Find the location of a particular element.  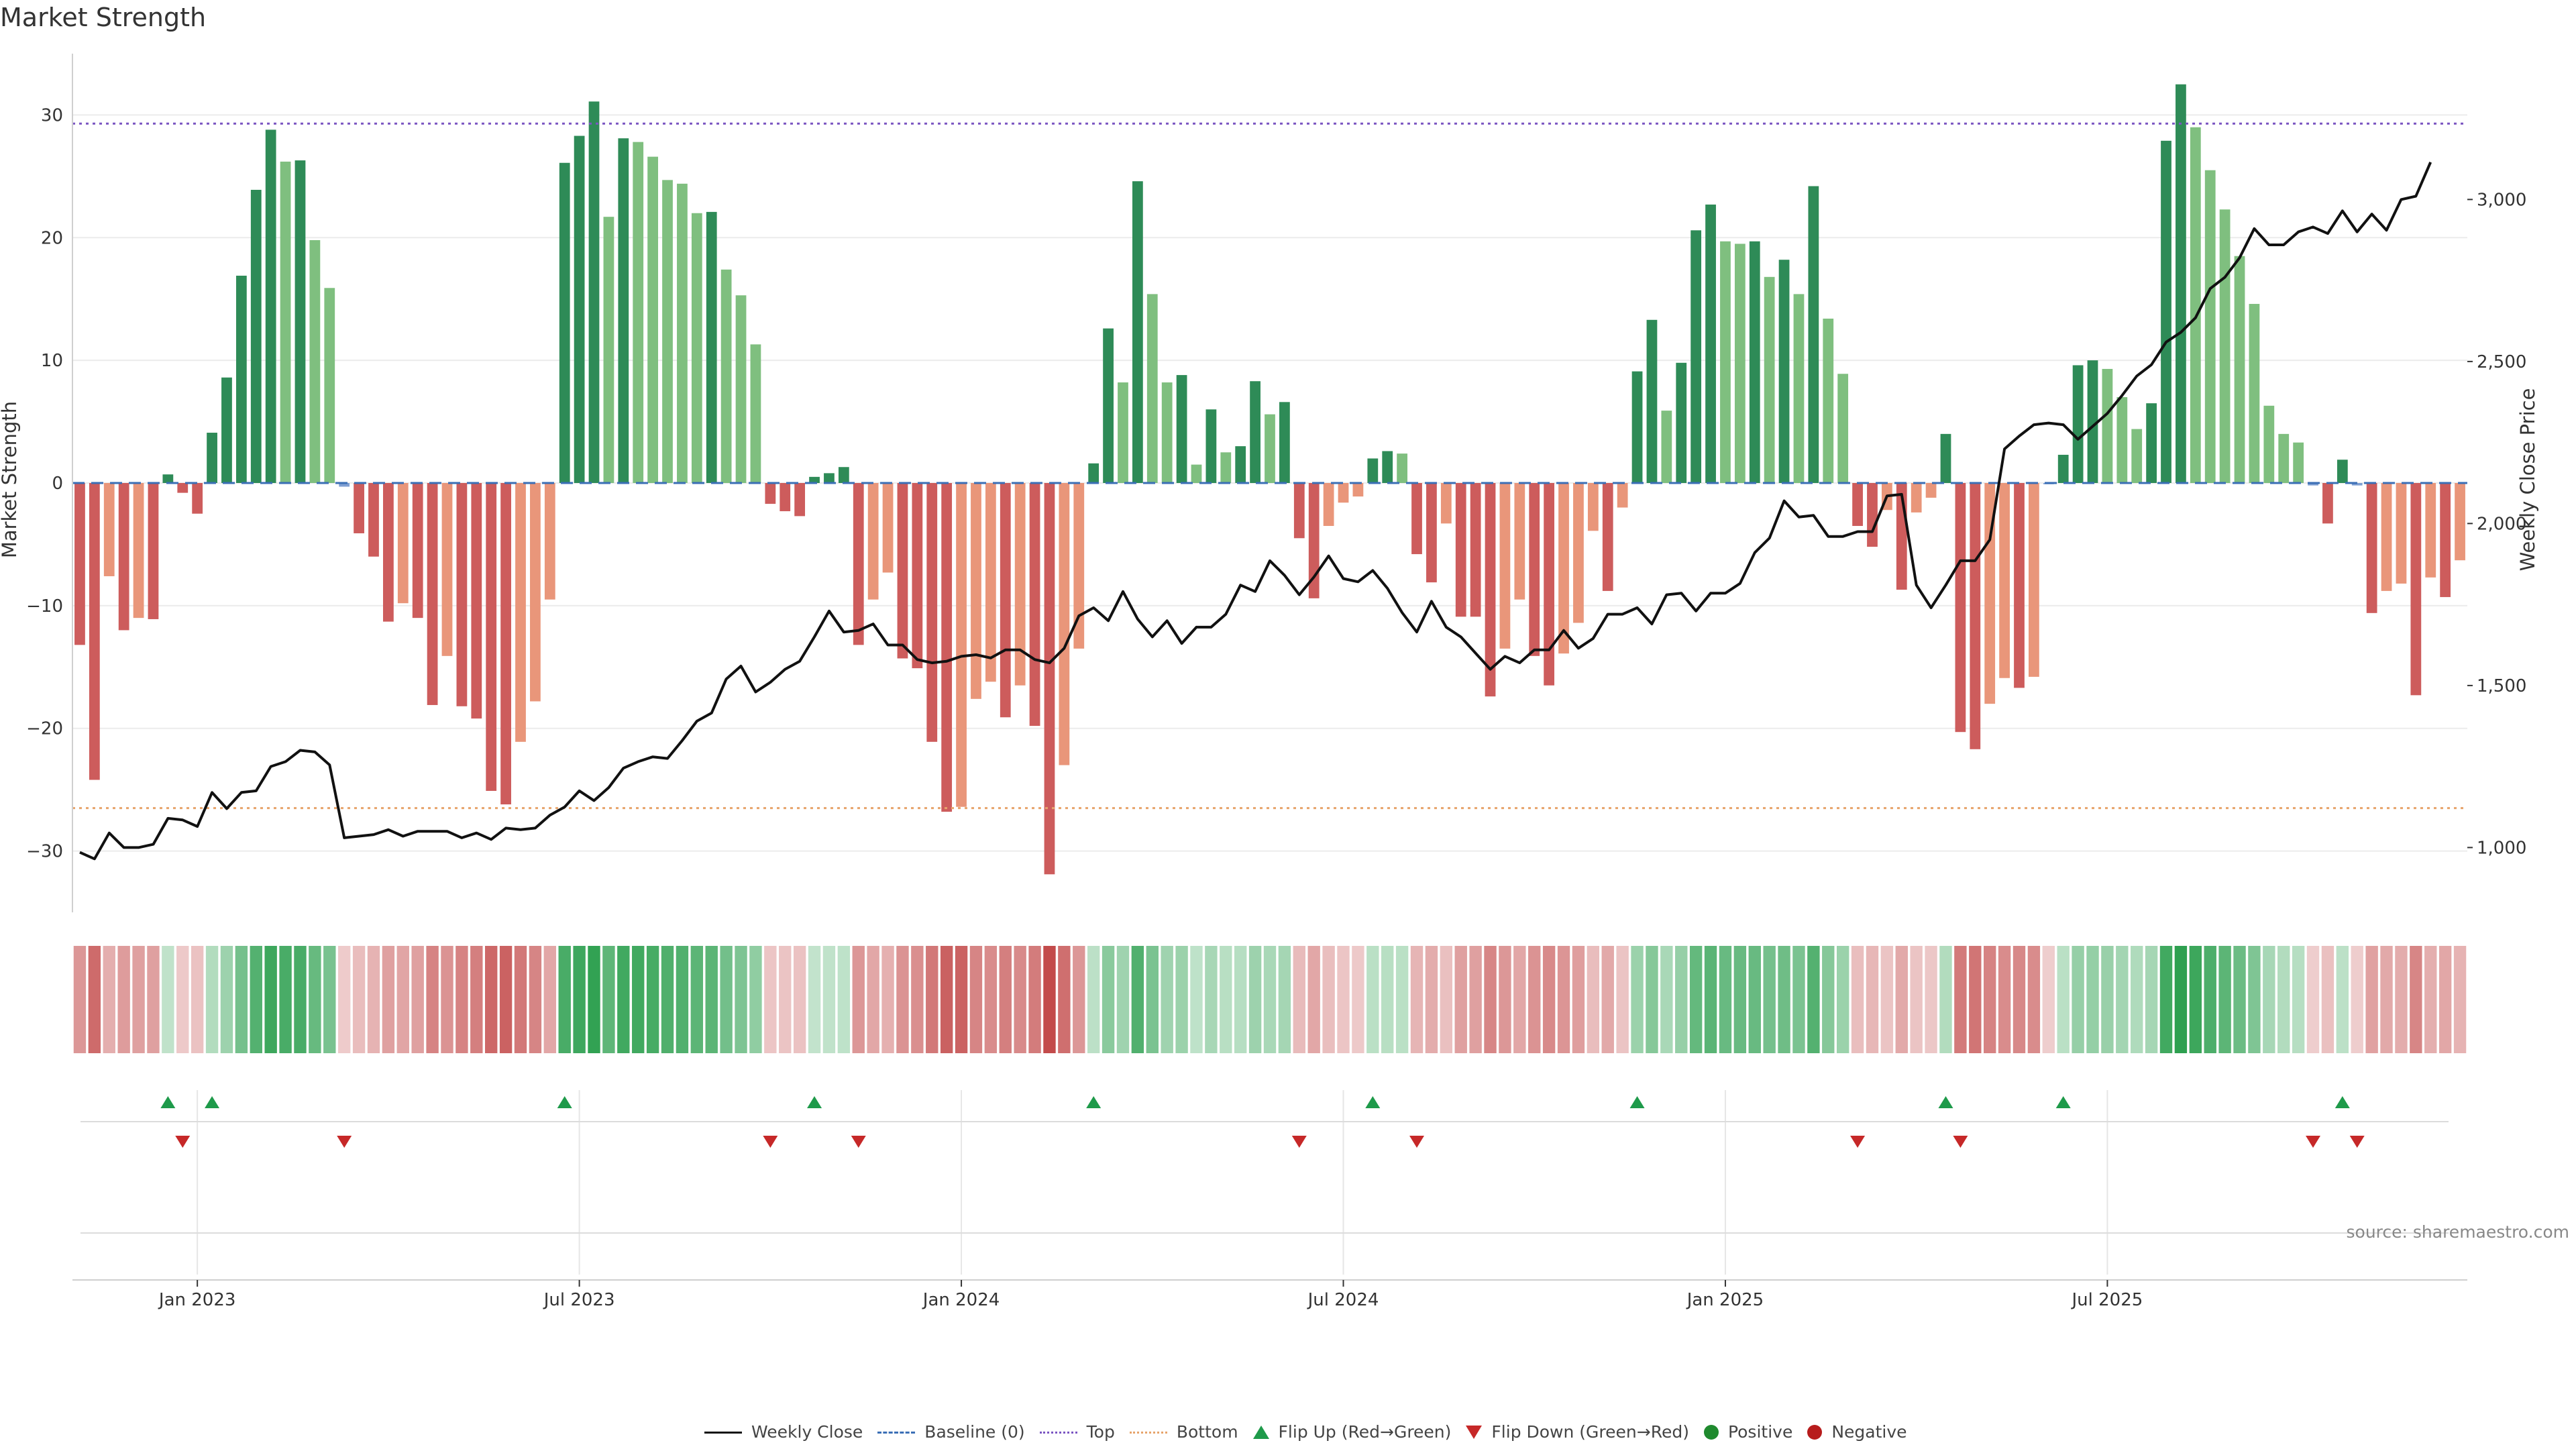

legend-positive-label: Positive is located at coordinates (1760, 1432).